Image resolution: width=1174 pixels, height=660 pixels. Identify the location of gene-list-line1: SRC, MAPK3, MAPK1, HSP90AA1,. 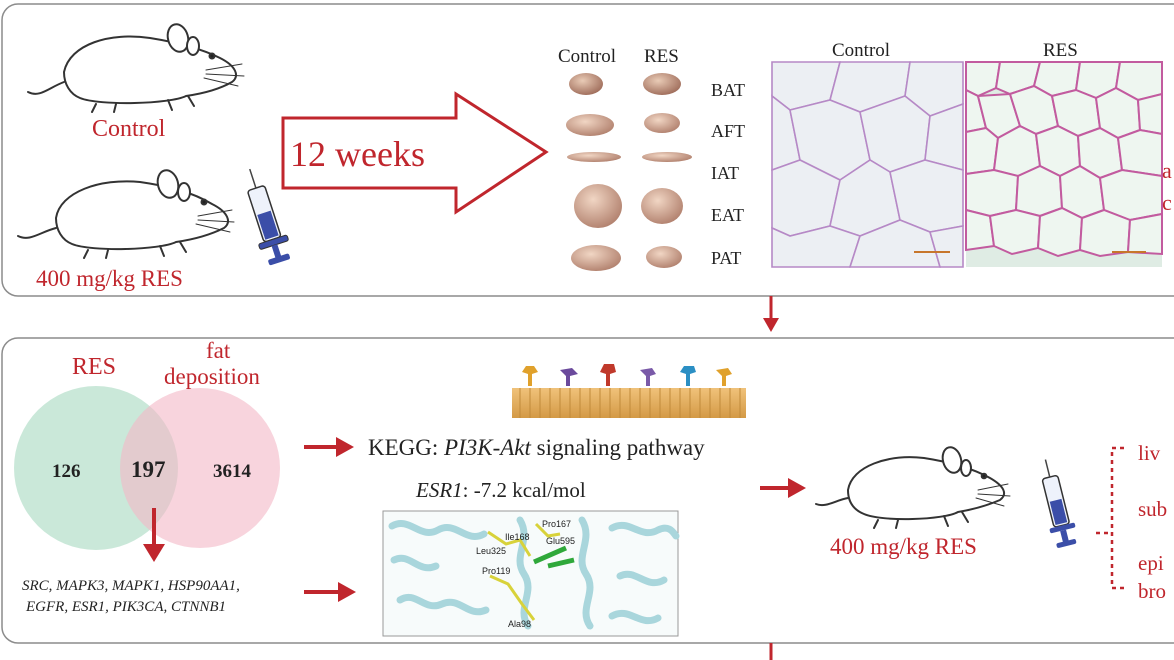
(131, 586).